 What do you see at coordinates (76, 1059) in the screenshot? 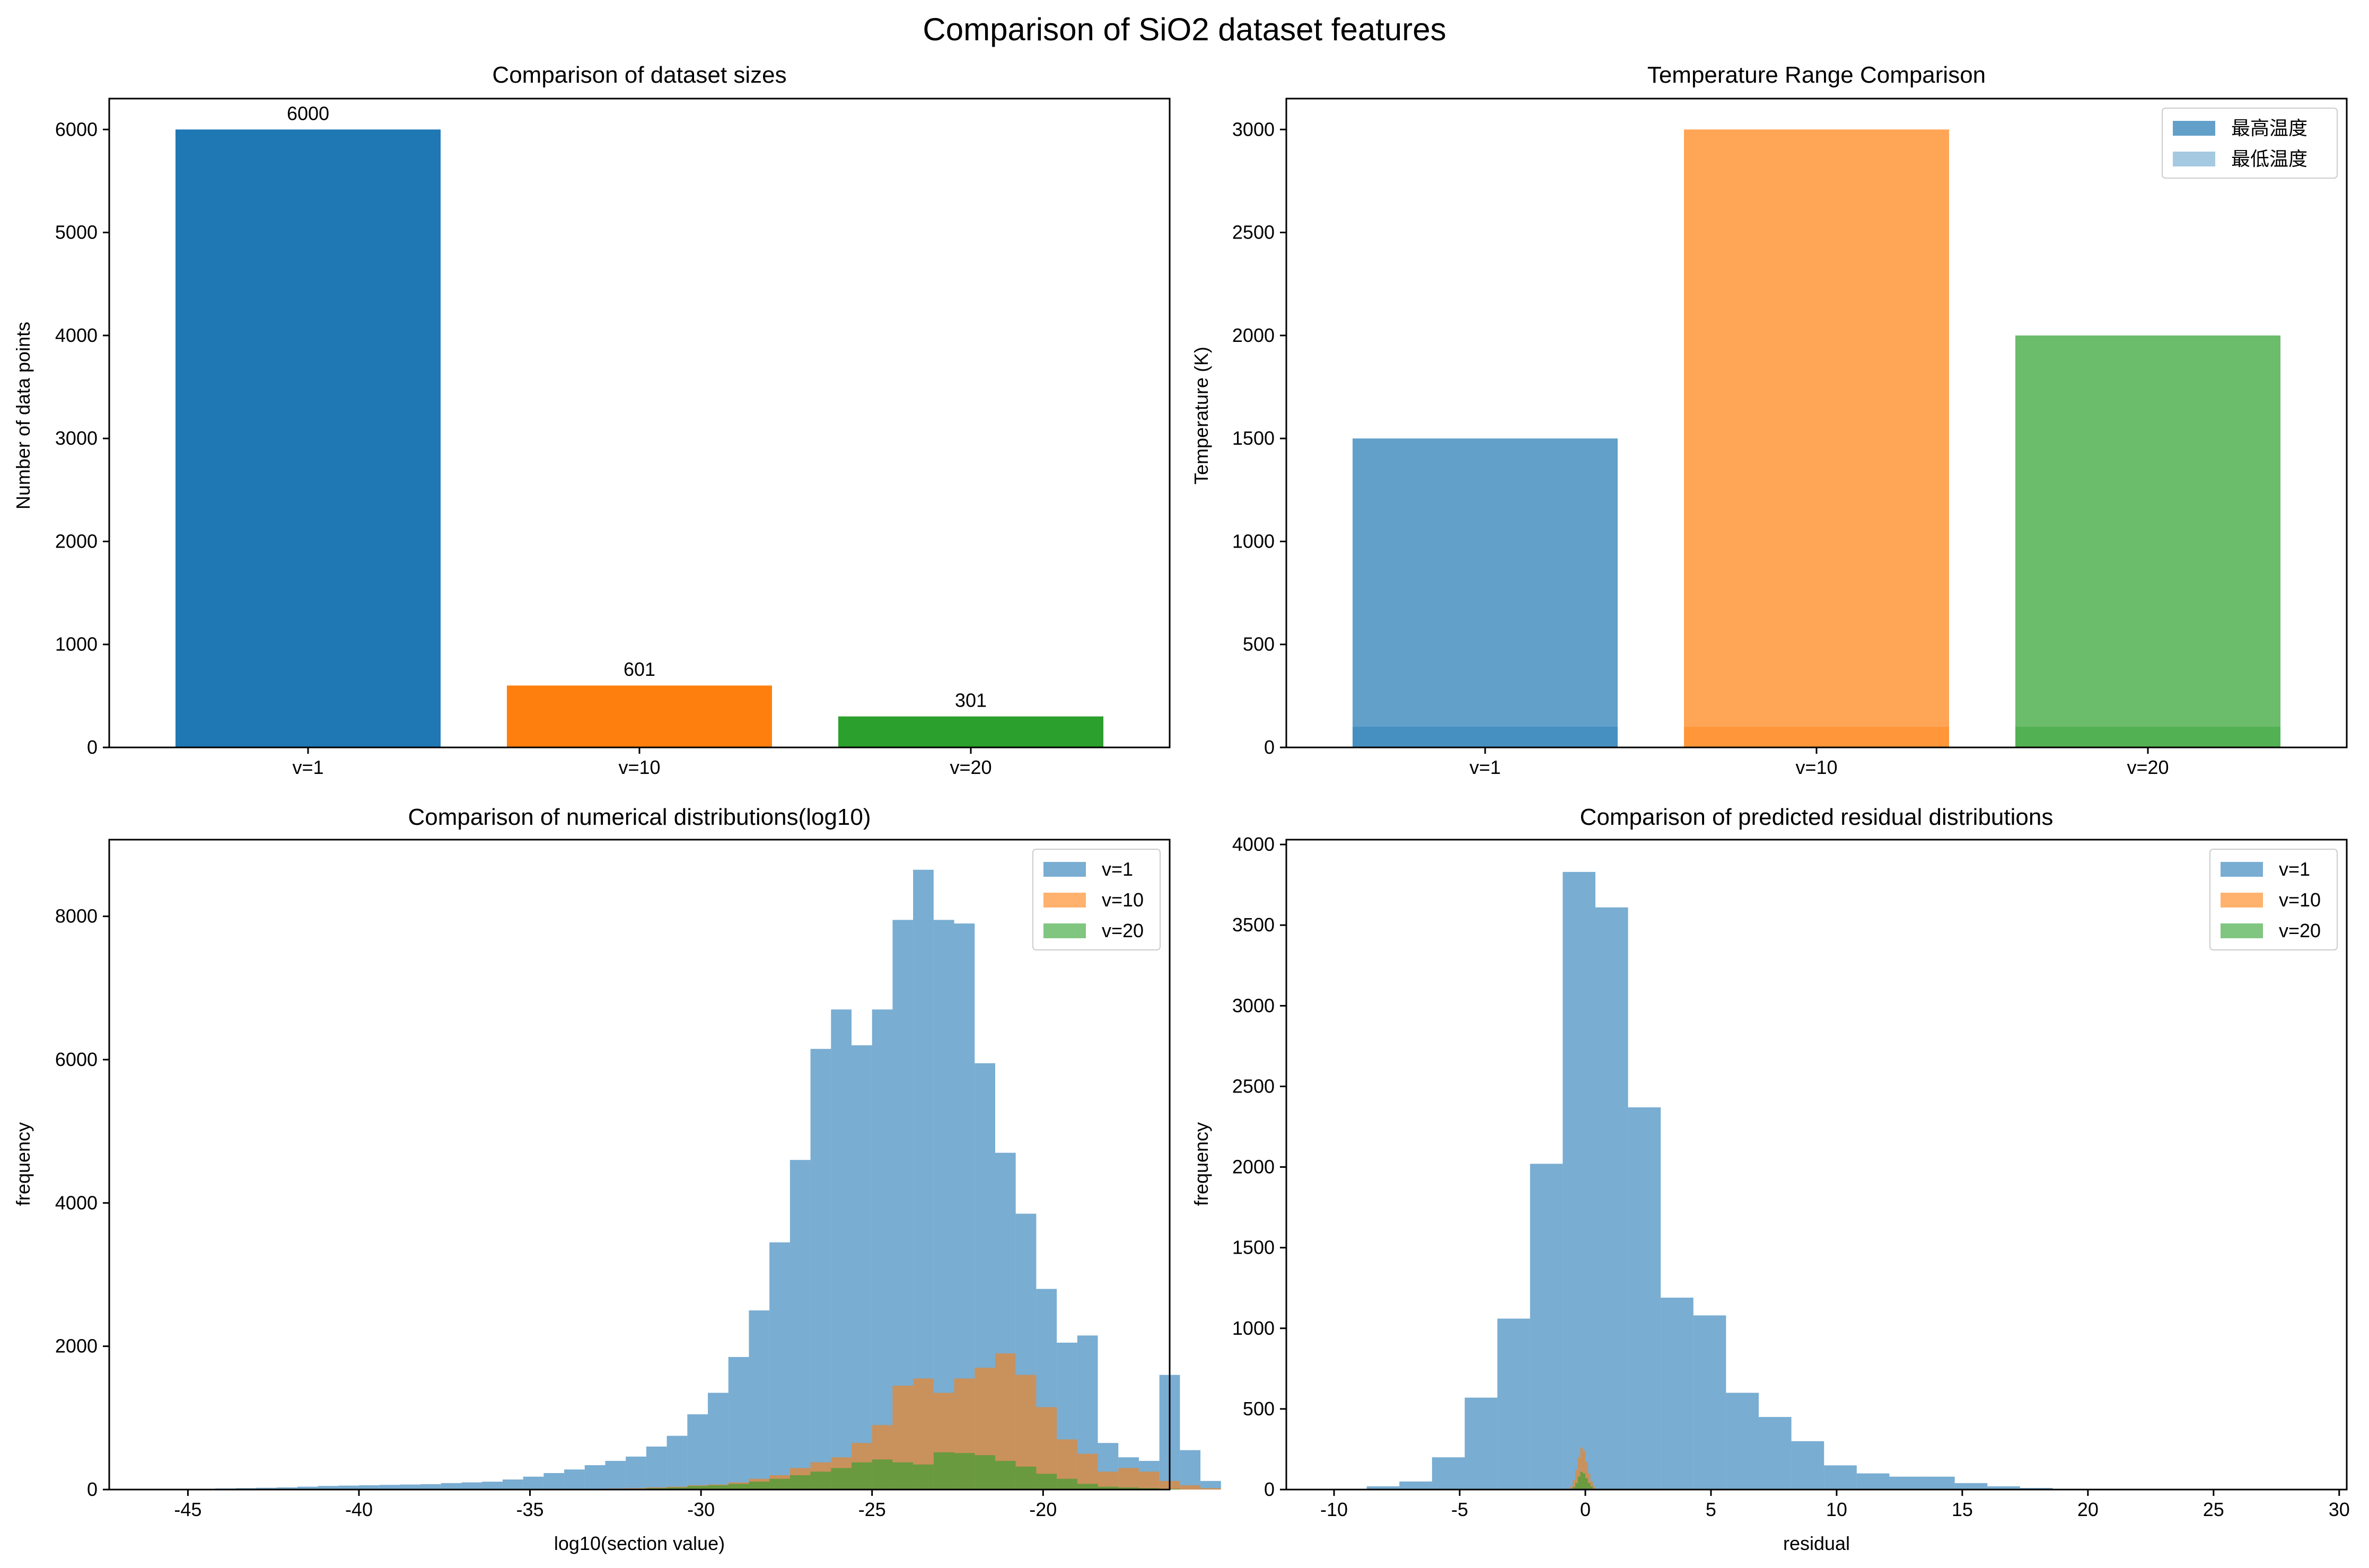
I see `y-tick-label: 6000` at bounding box center [76, 1059].